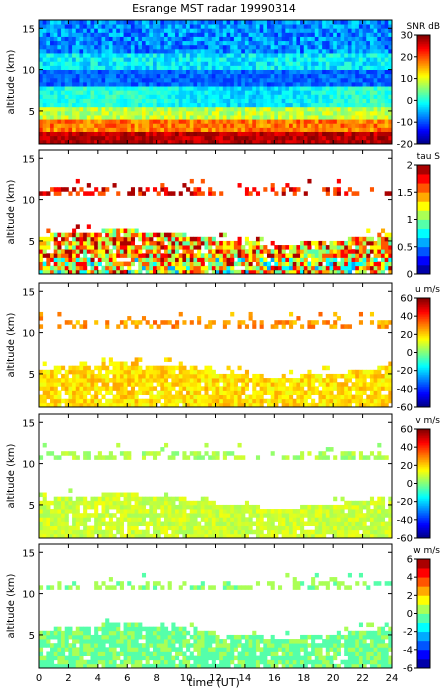 The width and height of the screenshot is (446, 690). Describe the element at coordinates (423, 80) in the screenshot. I see `colorbar-segment` at that location.